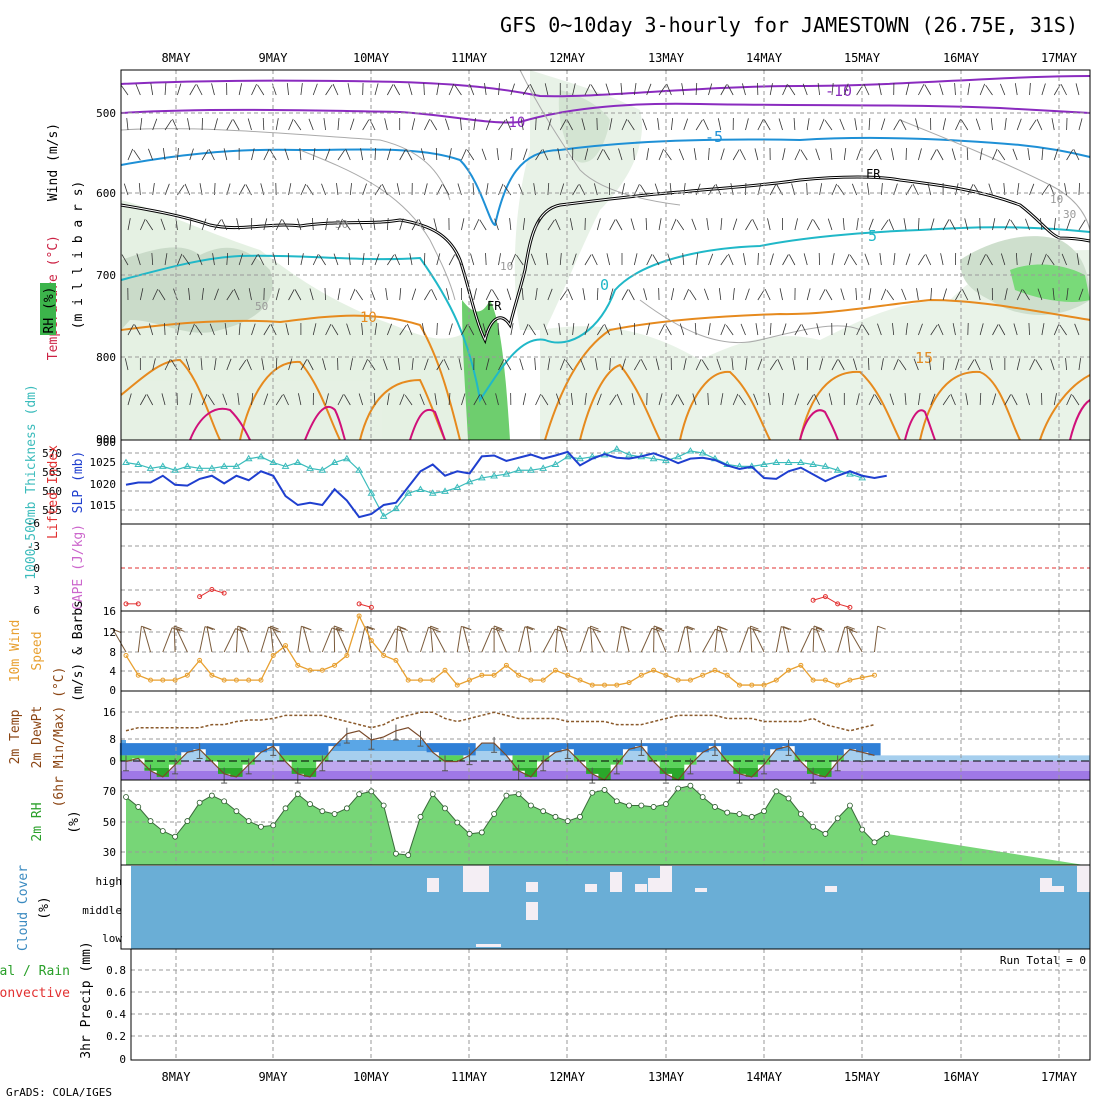 The height and width of the screenshot is (1100, 1100). Describe the element at coordinates (106, 193) in the screenshot. I see `pressure-tick: 600` at that location.